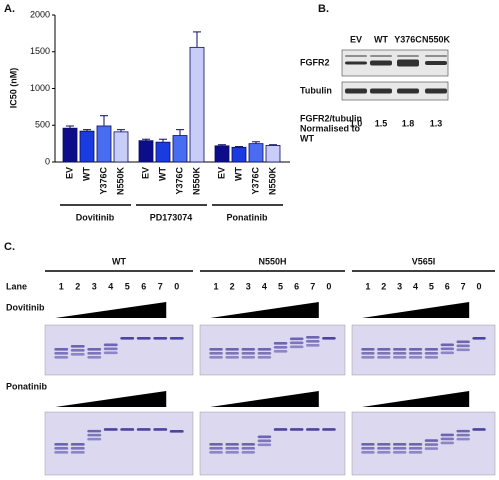 Image resolution: width=499 pixels, height=480 pixels. Describe the element at coordinates (40, 88) in the screenshot. I see `y-tick-label: 1000` at that location.